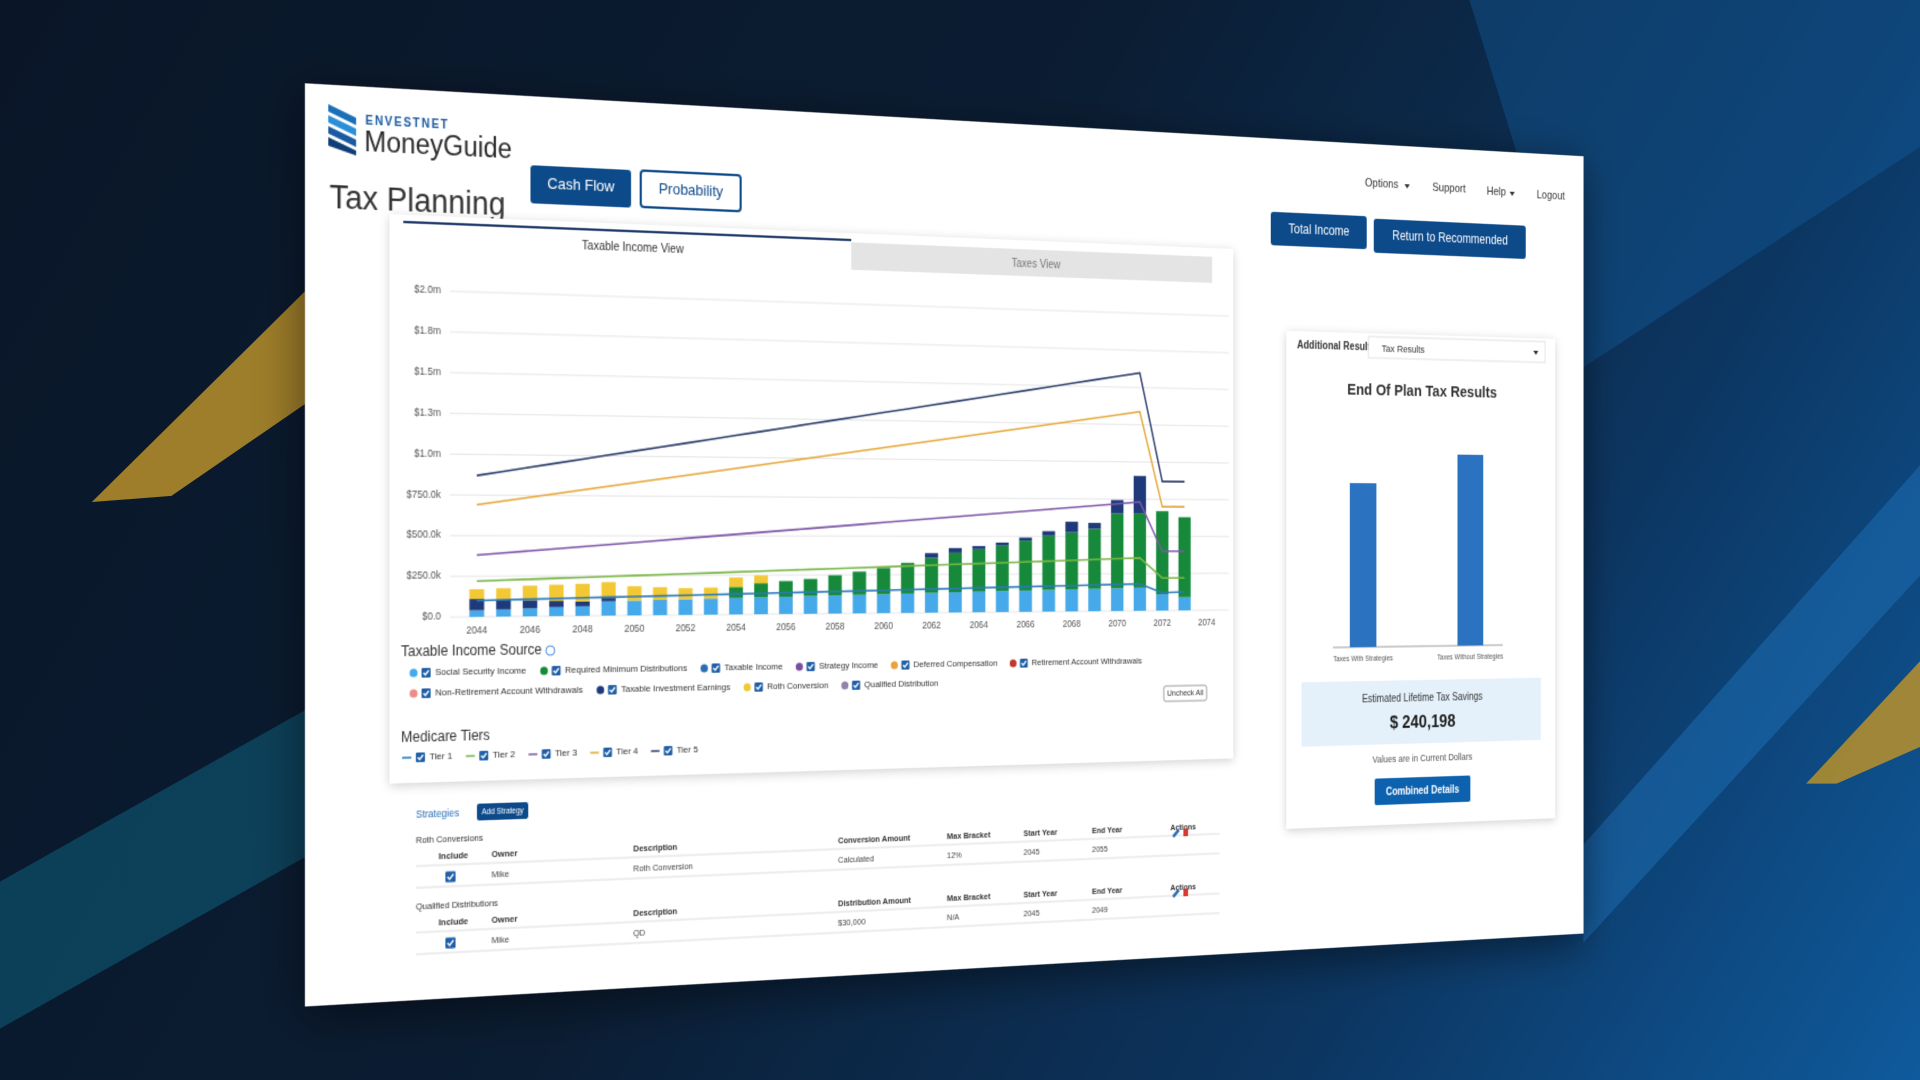 The height and width of the screenshot is (1080, 1920). I want to click on tab-label: Probability, so click(691, 190).